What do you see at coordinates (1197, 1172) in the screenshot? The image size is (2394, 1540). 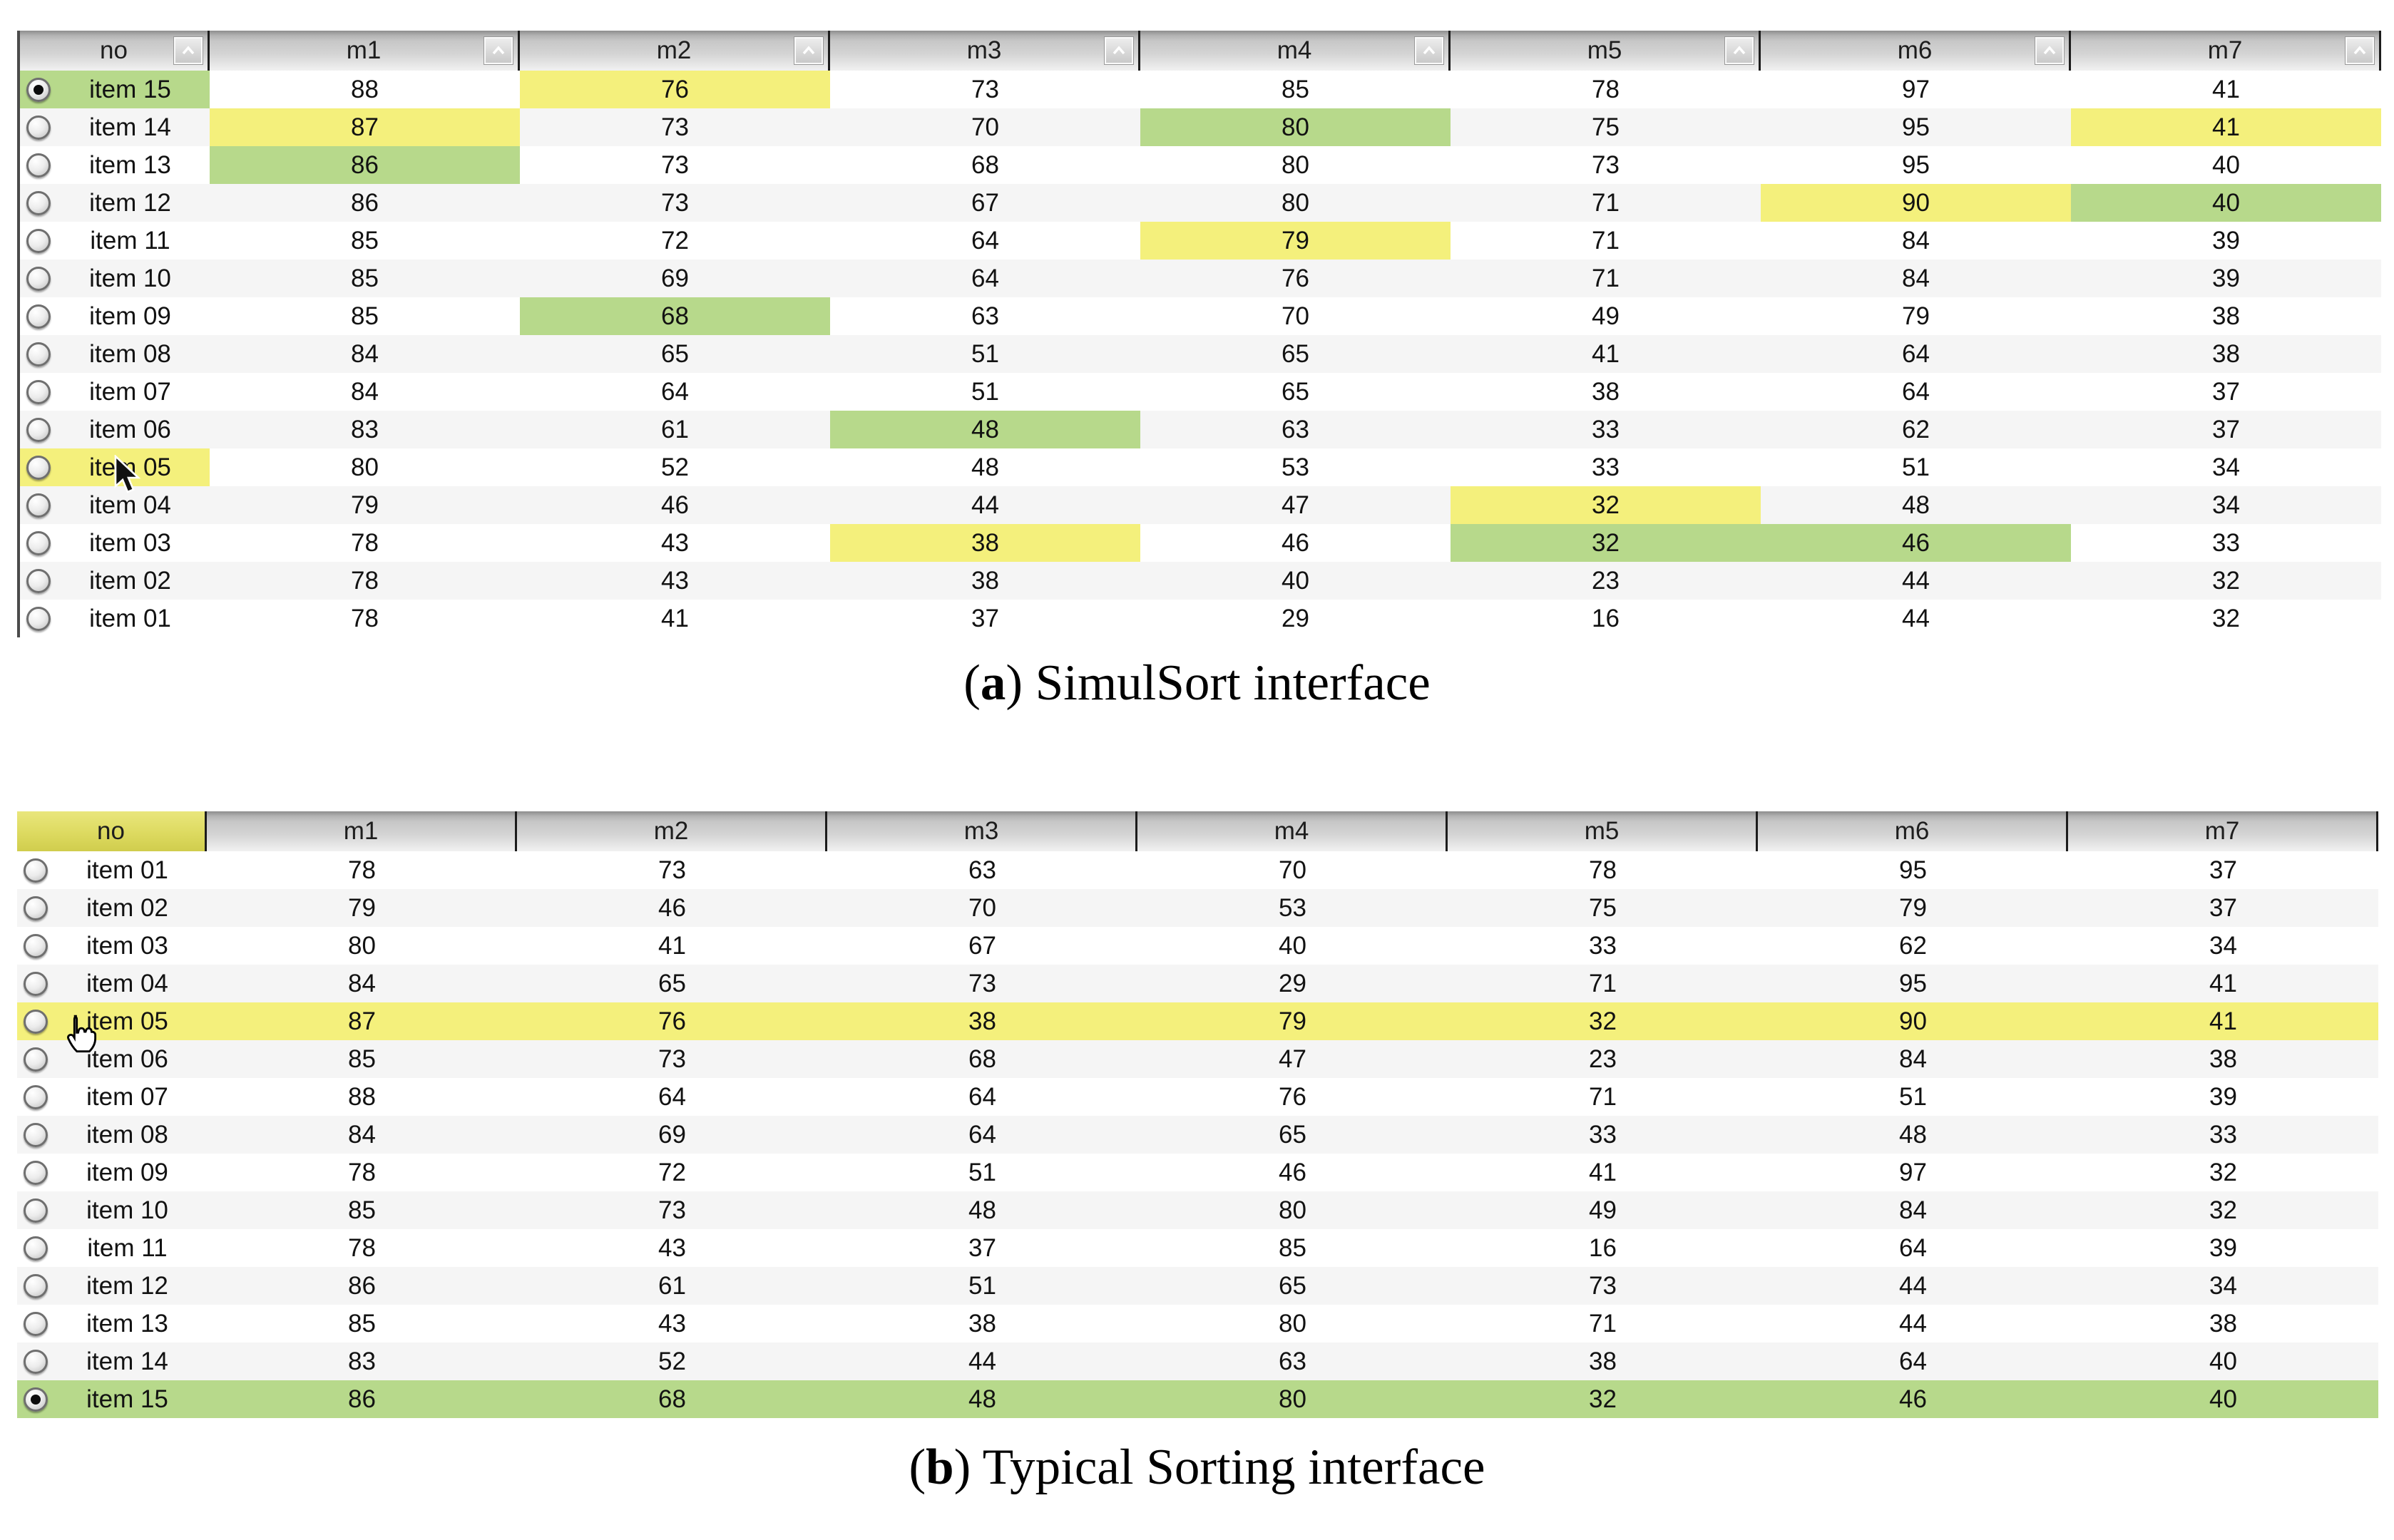 I see `table-row-item-09: item 09 78 72 51 46 41 97 32` at bounding box center [1197, 1172].